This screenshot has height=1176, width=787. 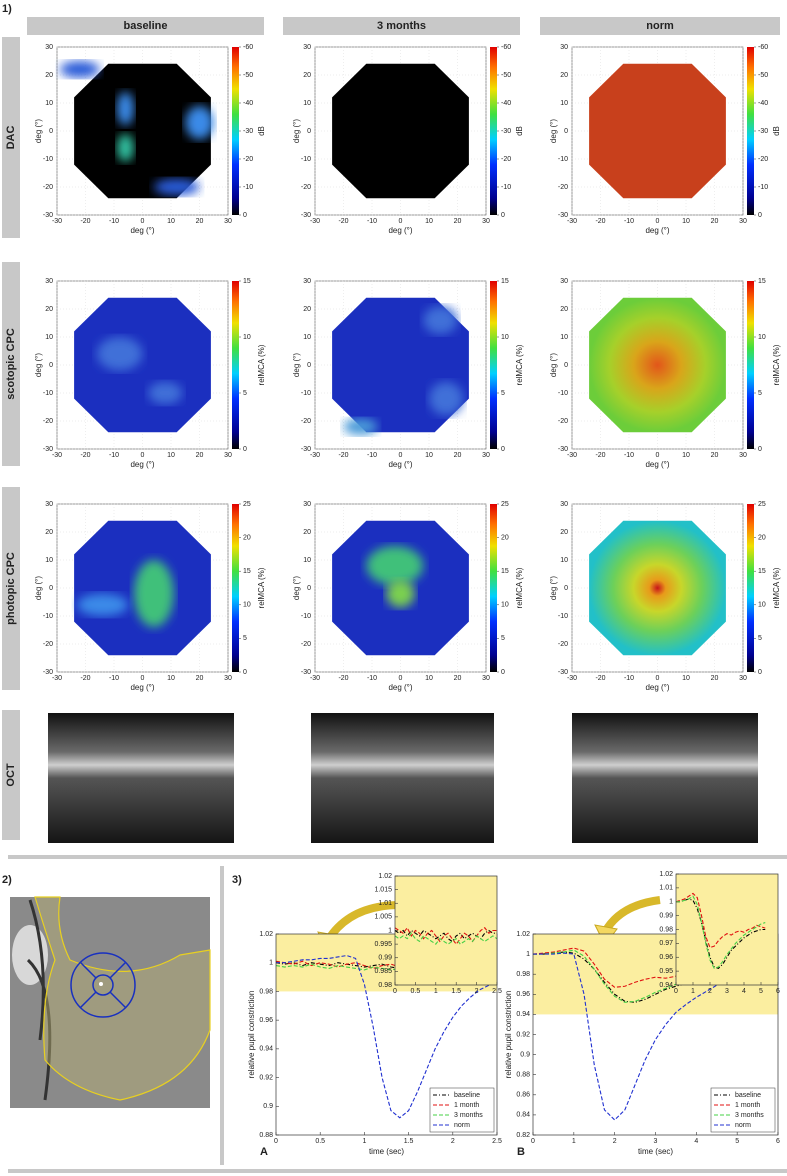 What do you see at coordinates (666, 971) in the screenshot?
I see `y-tick-label: 0.95` at bounding box center [666, 971].